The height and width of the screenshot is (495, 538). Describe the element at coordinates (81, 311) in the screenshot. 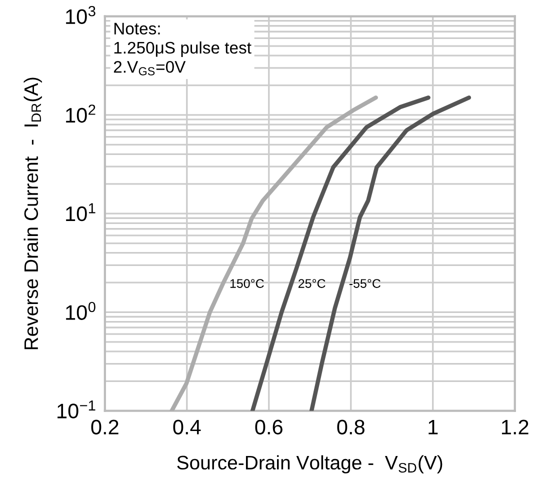

I see `y-tick-label: 10$^{0}$` at that location.